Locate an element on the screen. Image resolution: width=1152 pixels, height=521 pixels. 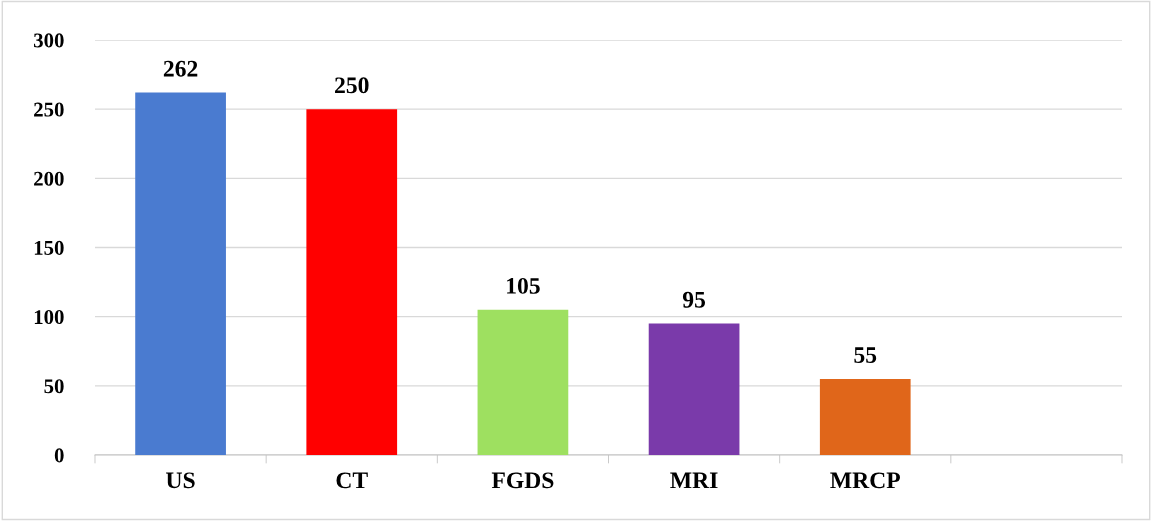
x-tick-label: MRCP is located at coordinates (865, 480).